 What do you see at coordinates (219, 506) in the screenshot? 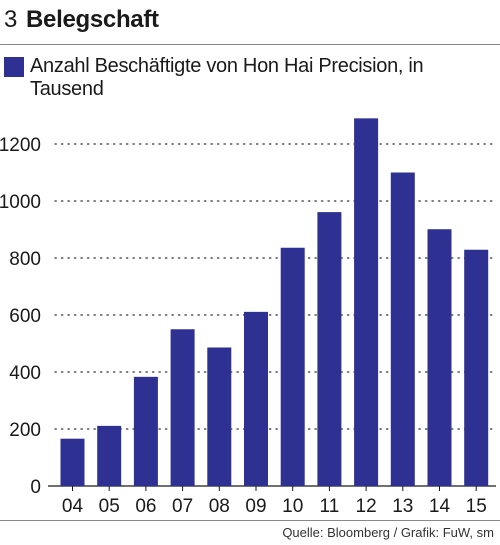
I see `x-tick-label: 08` at bounding box center [219, 506].